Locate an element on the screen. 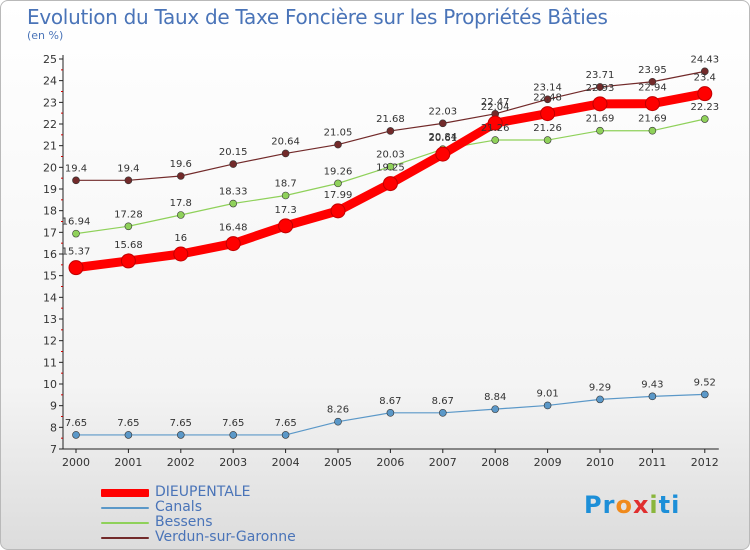  logo-part-4: i is located at coordinates (654, 505).